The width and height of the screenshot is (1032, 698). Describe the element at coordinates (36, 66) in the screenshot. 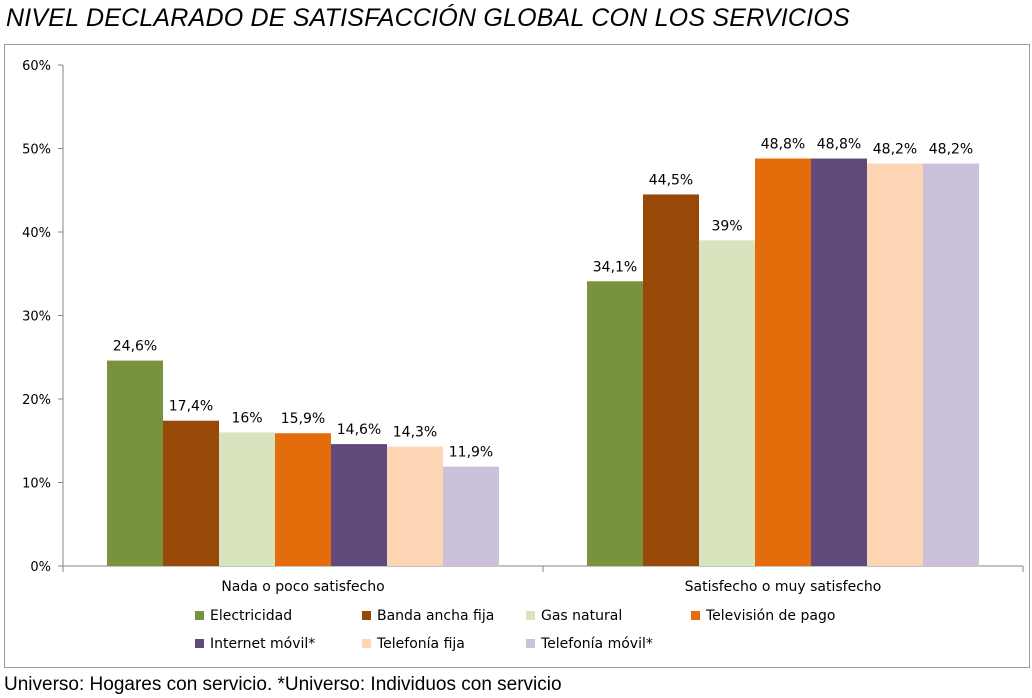

I see `y-tick-label: 60%` at that location.